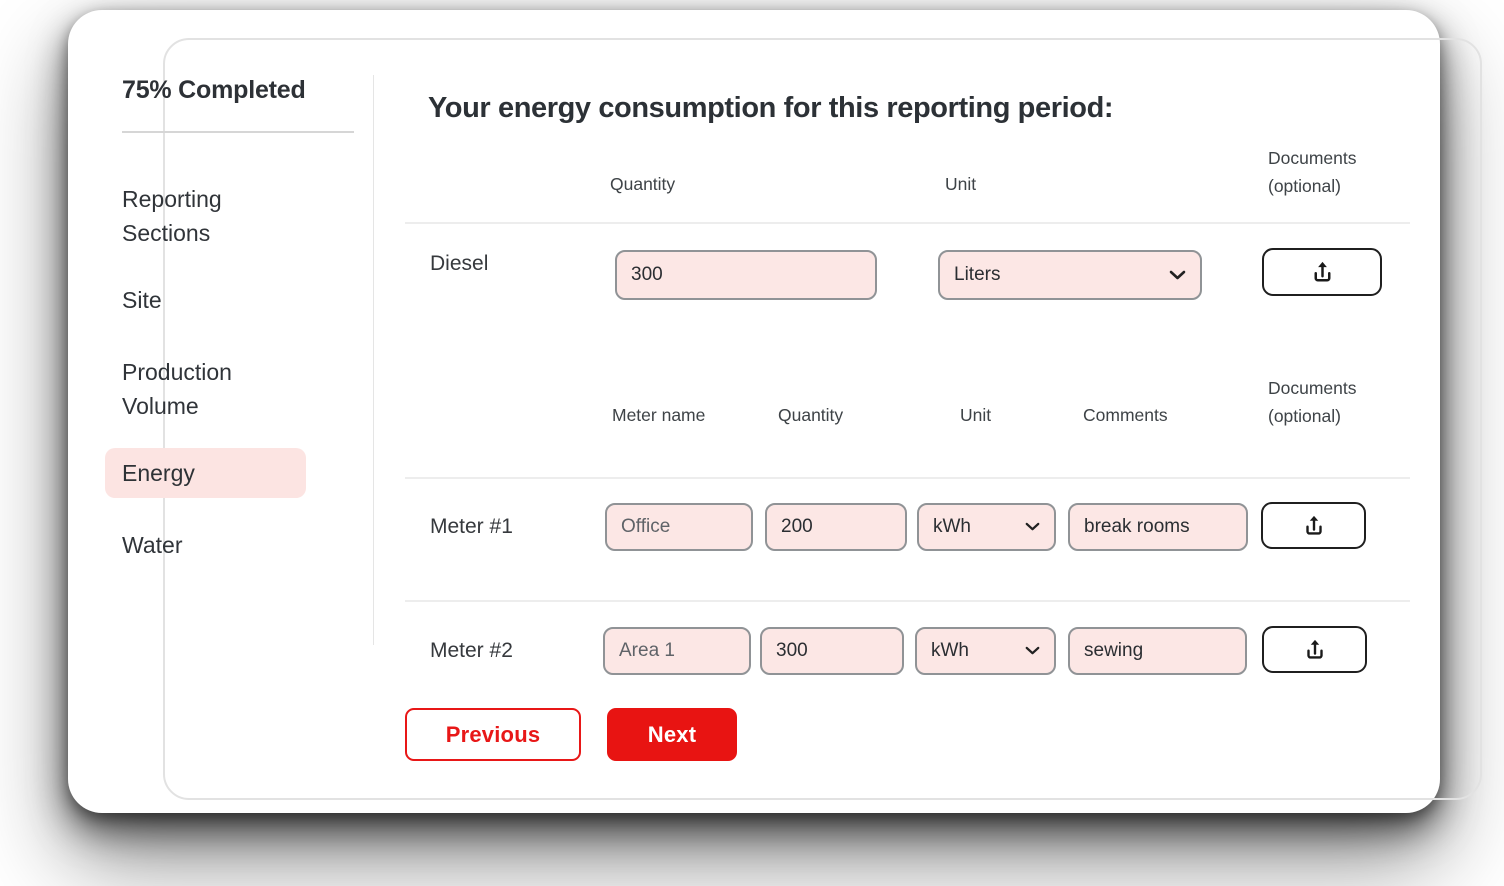 Image resolution: width=1504 pixels, height=886 pixels. I want to click on sidebar-item-water: Water, so click(152, 545).